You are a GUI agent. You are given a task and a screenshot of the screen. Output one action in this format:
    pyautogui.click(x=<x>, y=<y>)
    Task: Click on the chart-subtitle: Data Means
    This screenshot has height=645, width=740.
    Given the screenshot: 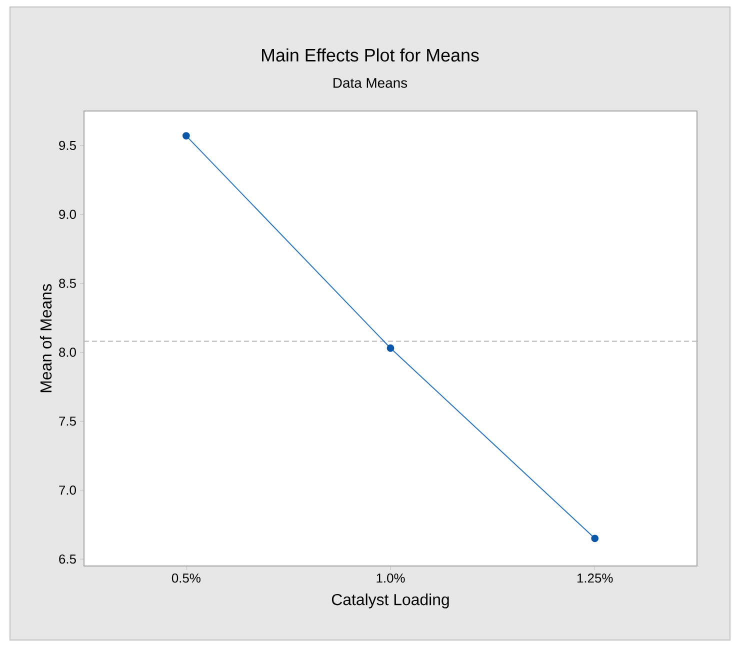 What is the action you would take?
    pyautogui.click(x=371, y=83)
    